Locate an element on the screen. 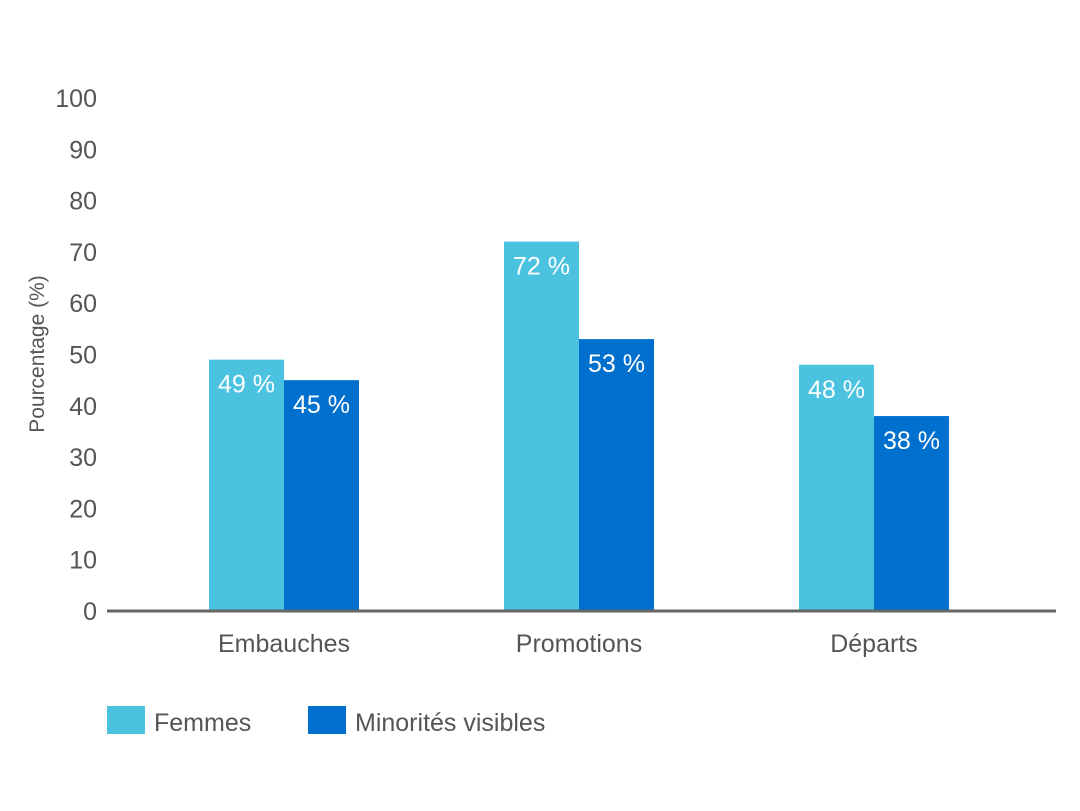  legend-item: Minorités visibles is located at coordinates (426, 721).